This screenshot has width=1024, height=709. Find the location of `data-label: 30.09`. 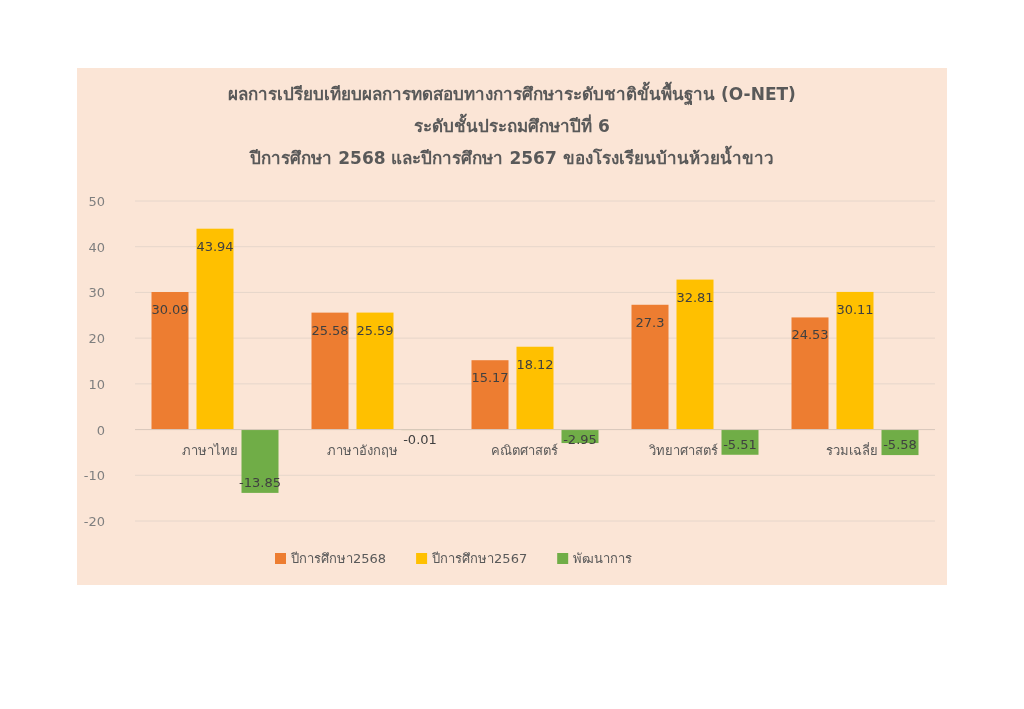

data-label: 30.09 is located at coordinates (170, 310).